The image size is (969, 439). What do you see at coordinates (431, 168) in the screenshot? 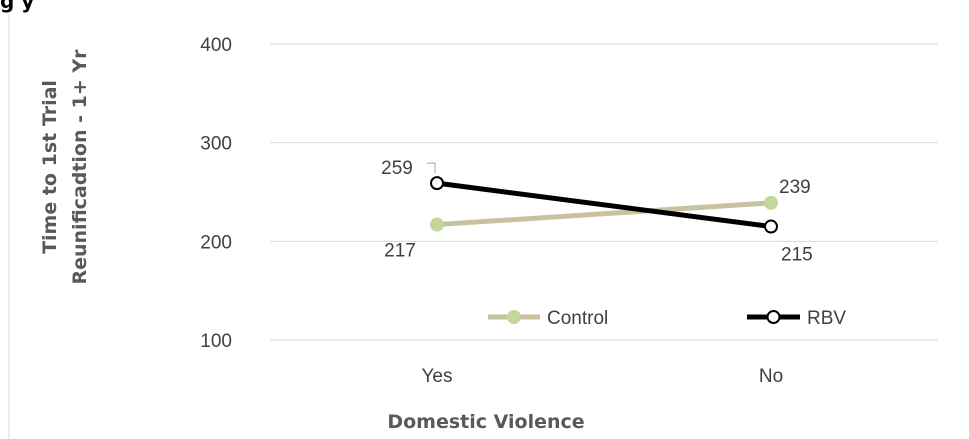
I see `data-label-leader-line` at bounding box center [431, 168].